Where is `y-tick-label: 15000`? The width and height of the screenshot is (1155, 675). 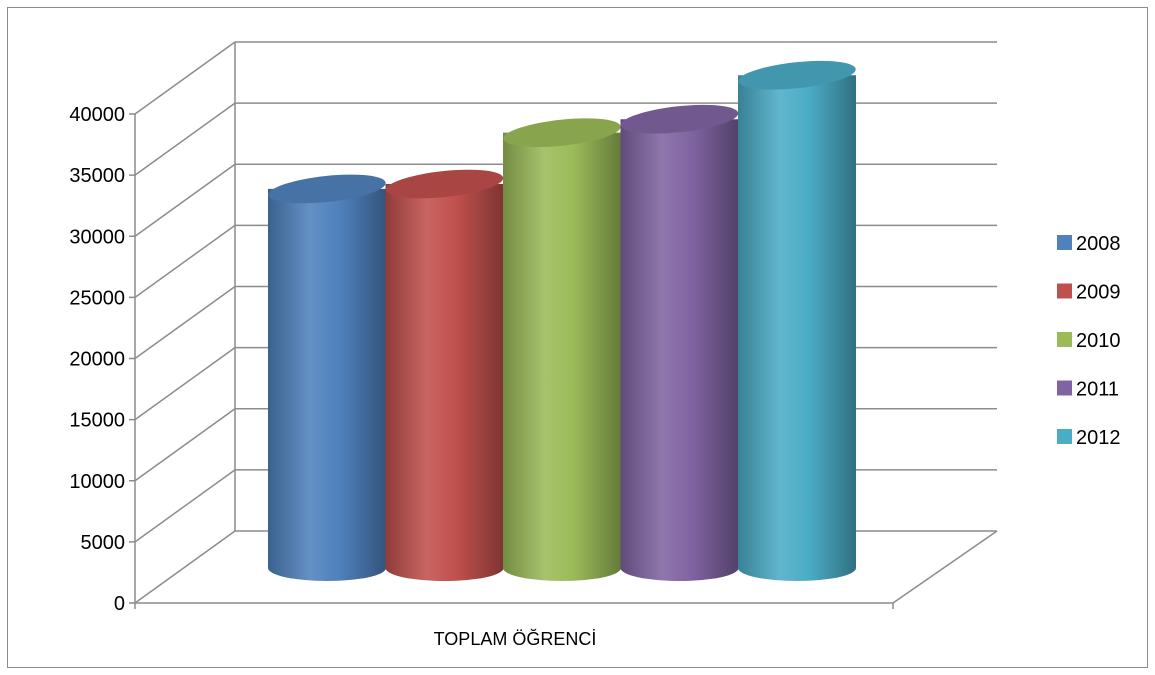 y-tick-label: 15000 is located at coordinates (97, 421).